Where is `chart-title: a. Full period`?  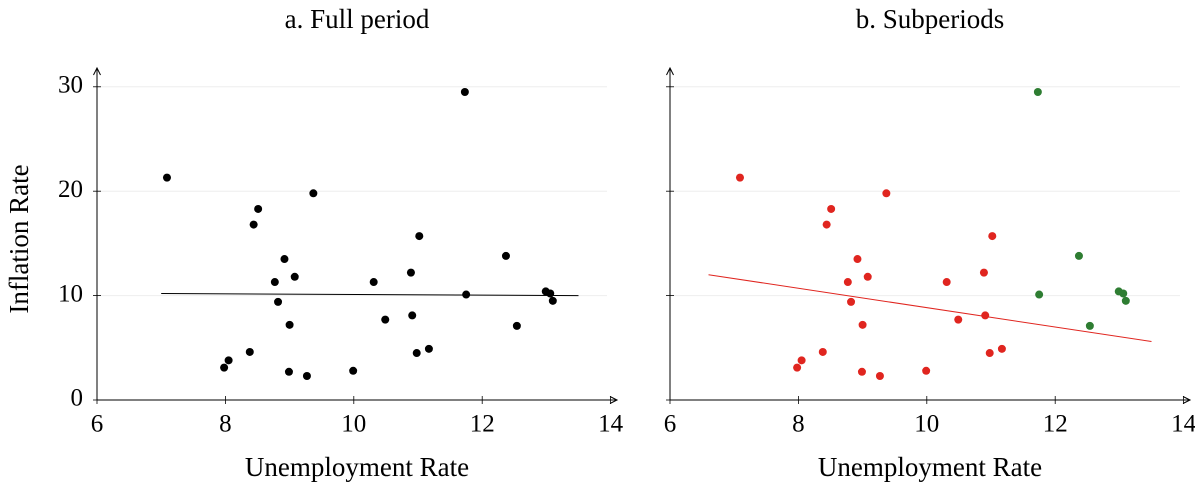
chart-title: a. Full period is located at coordinates (357, 19).